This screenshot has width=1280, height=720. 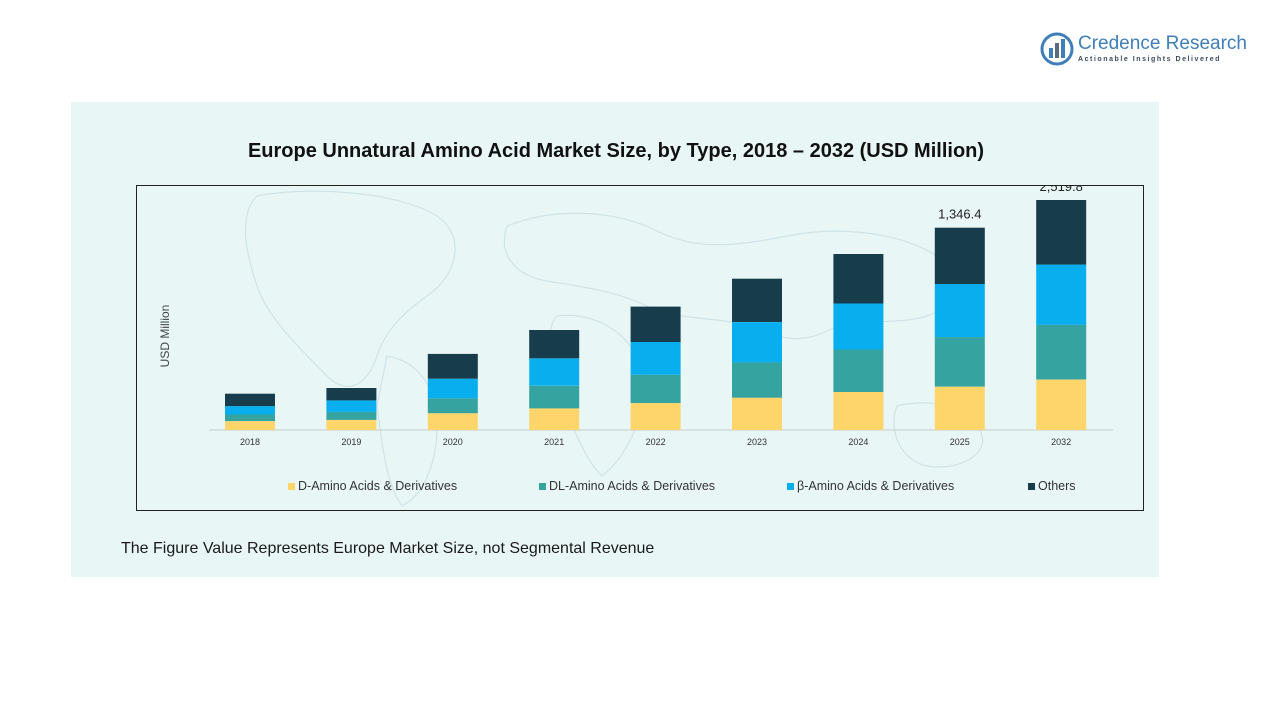 What do you see at coordinates (1057, 486) in the screenshot?
I see `legend-label: Others` at bounding box center [1057, 486].